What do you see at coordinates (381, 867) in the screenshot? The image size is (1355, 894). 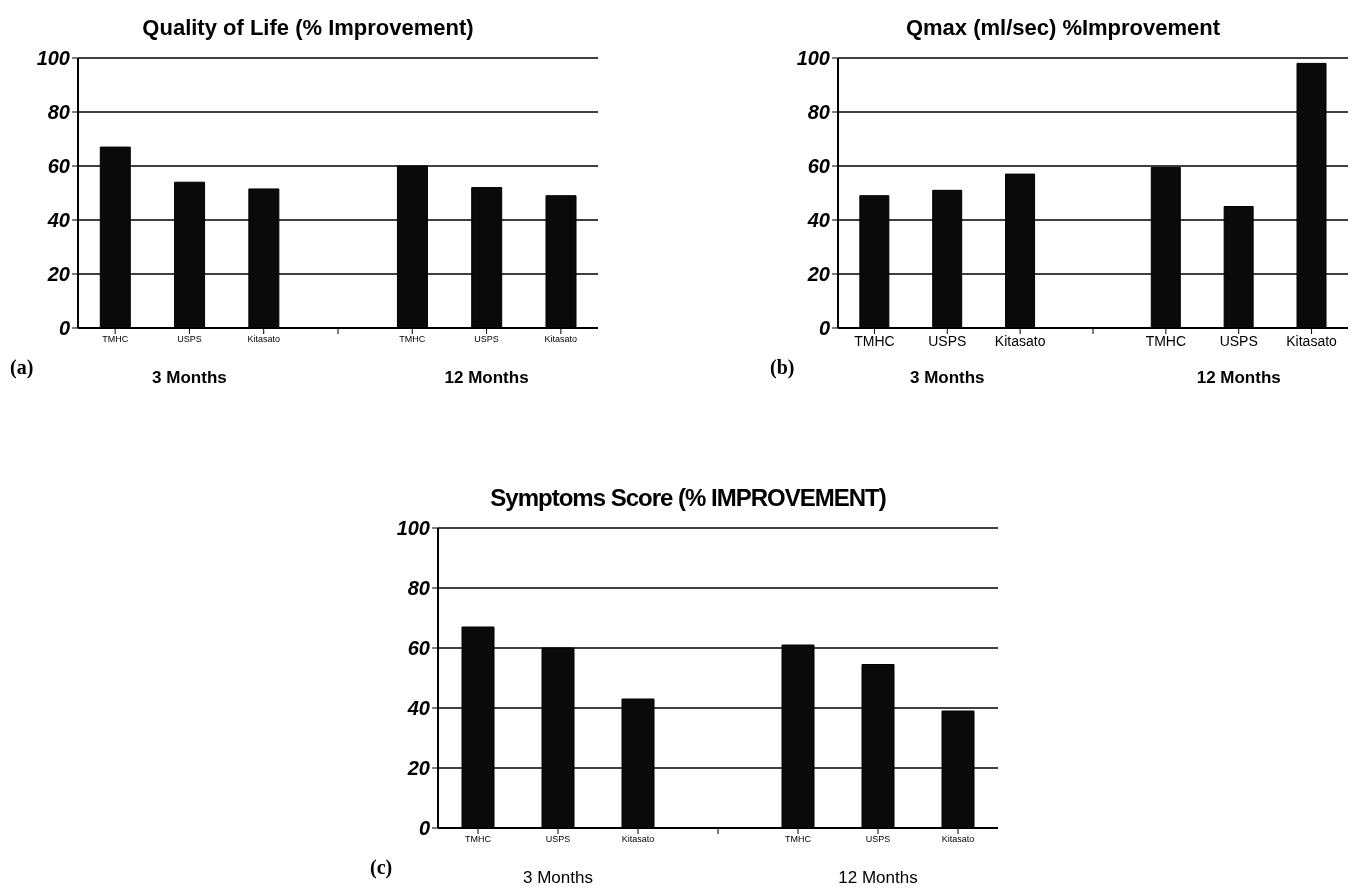 I see `text: (c)` at bounding box center [381, 867].